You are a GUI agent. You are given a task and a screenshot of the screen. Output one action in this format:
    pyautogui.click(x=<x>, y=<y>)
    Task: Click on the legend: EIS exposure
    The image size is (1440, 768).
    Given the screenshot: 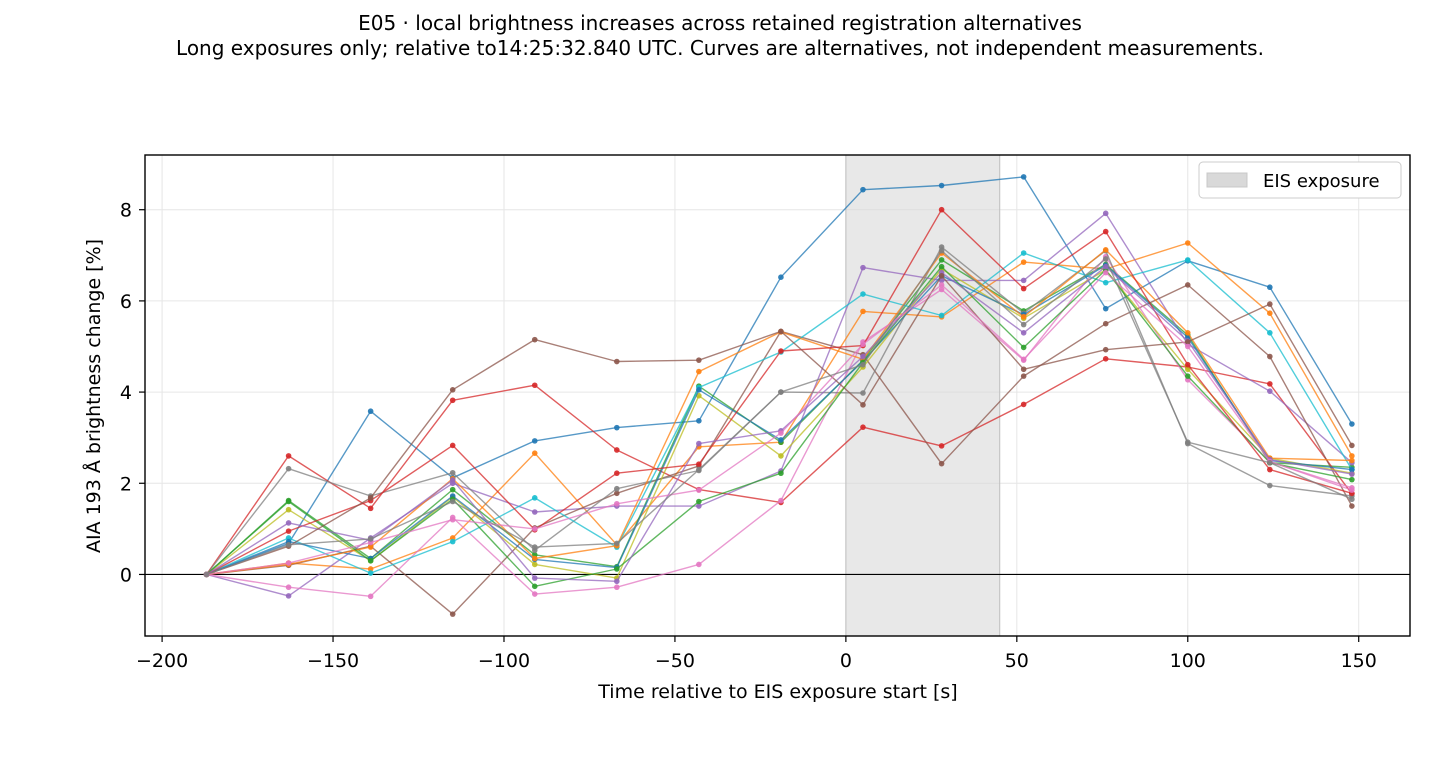 What is the action you would take?
    pyautogui.click(x=1300, y=180)
    